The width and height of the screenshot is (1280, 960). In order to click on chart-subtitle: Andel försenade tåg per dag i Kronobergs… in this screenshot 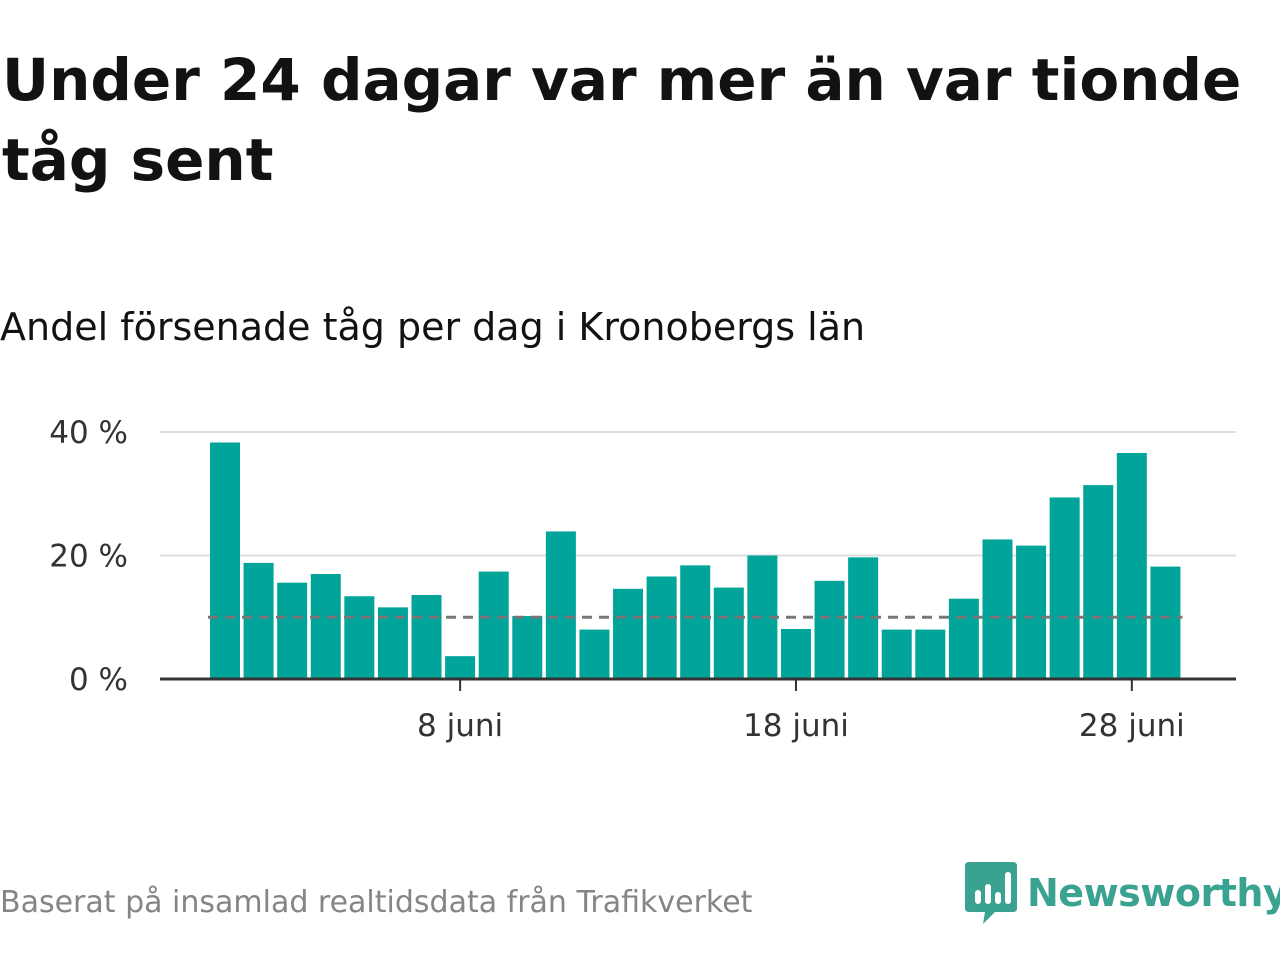, I will do `click(433, 327)`.